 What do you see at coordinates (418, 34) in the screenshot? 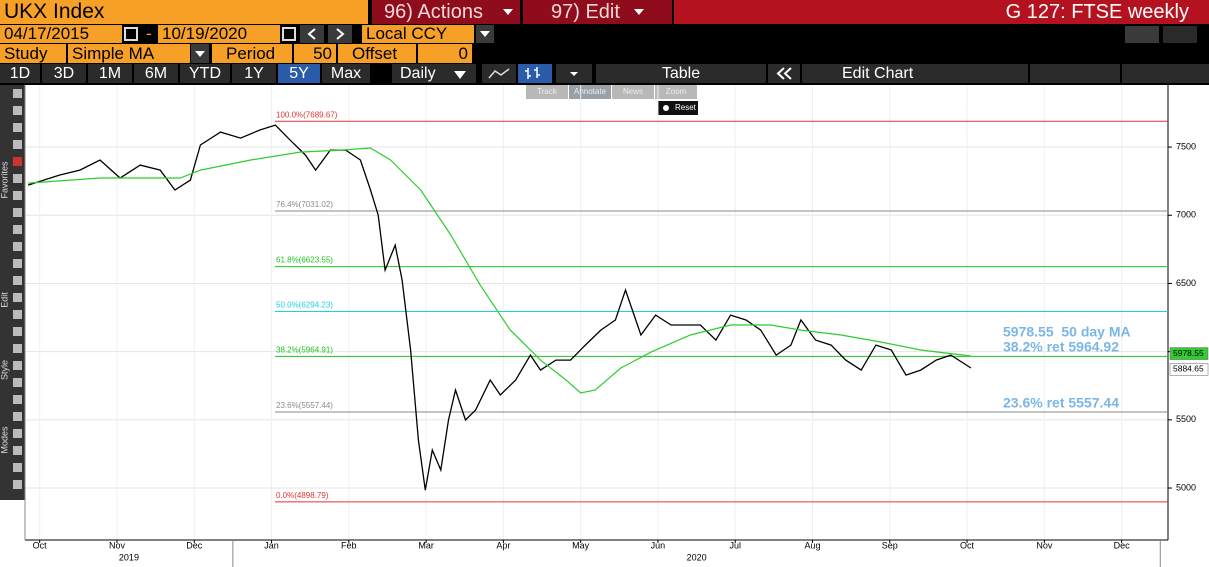
I see `currency-field: Local CCY` at bounding box center [418, 34].